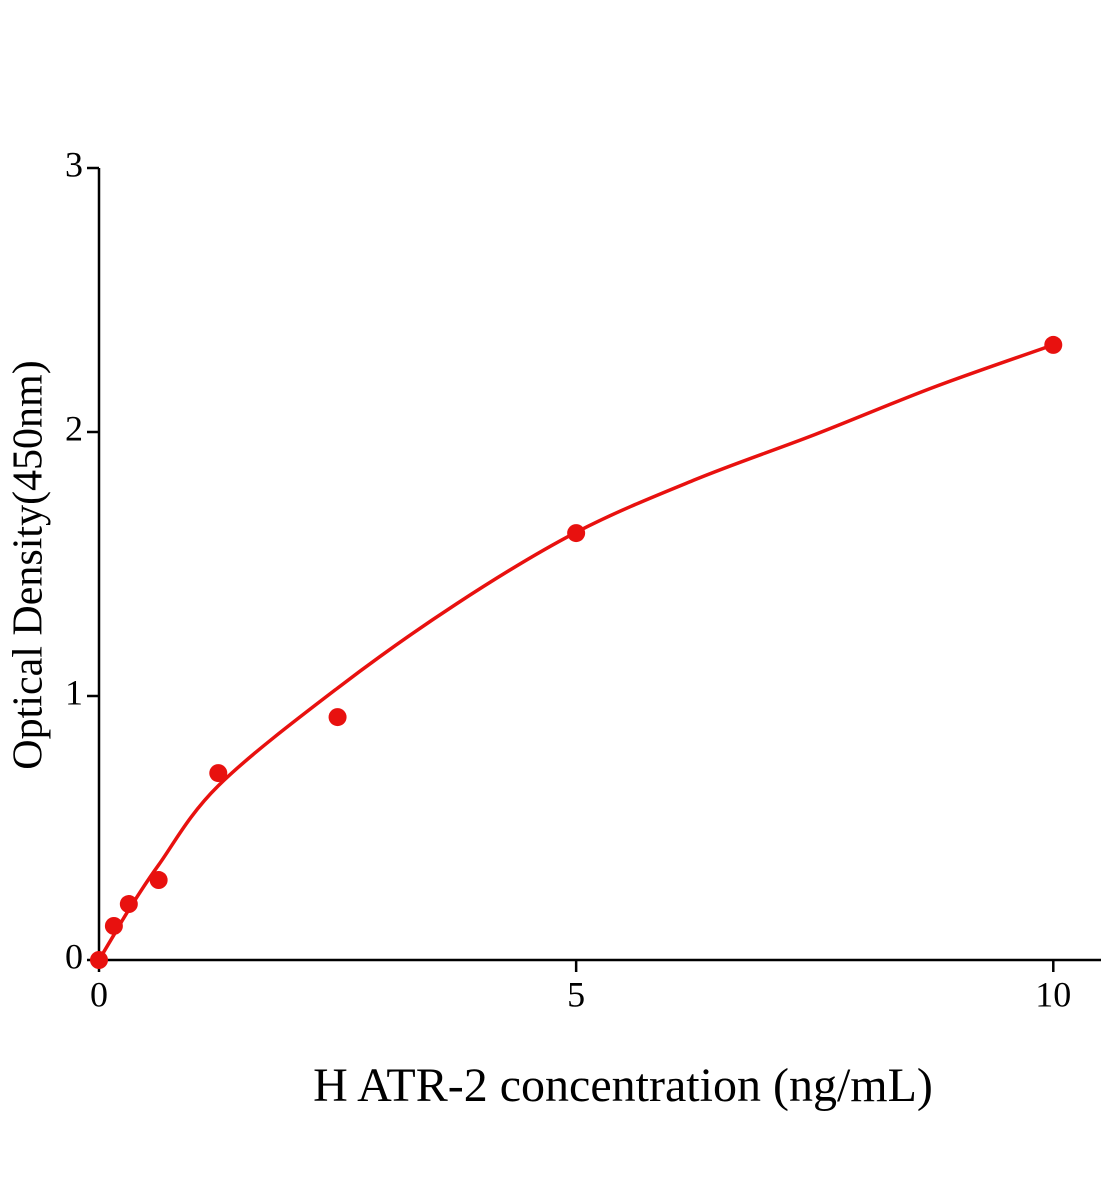  I want to click on x-tick-label: 10, so click(1053, 994).